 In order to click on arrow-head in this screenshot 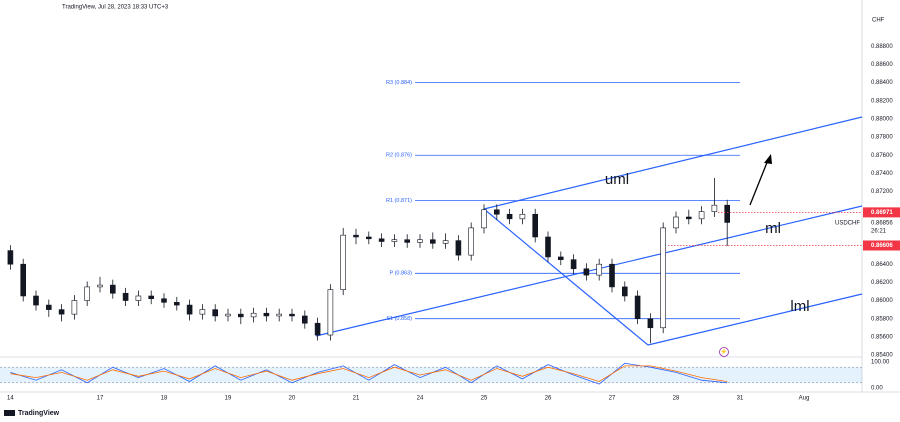, I will do `click(768, 159)`.